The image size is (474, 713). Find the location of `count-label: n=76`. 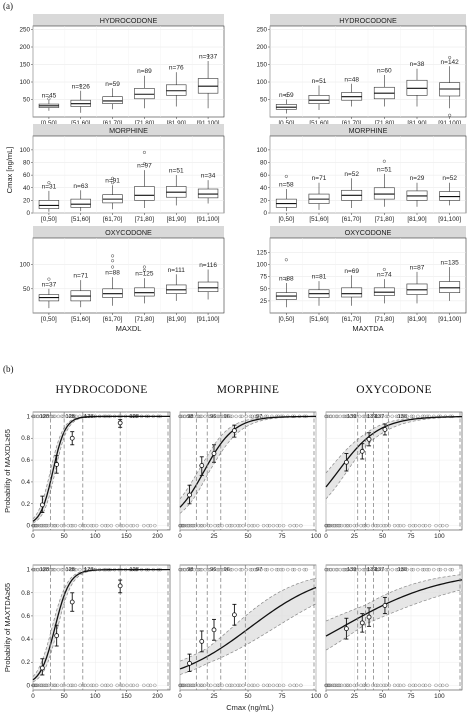

count-label: n=76 is located at coordinates (176, 68).